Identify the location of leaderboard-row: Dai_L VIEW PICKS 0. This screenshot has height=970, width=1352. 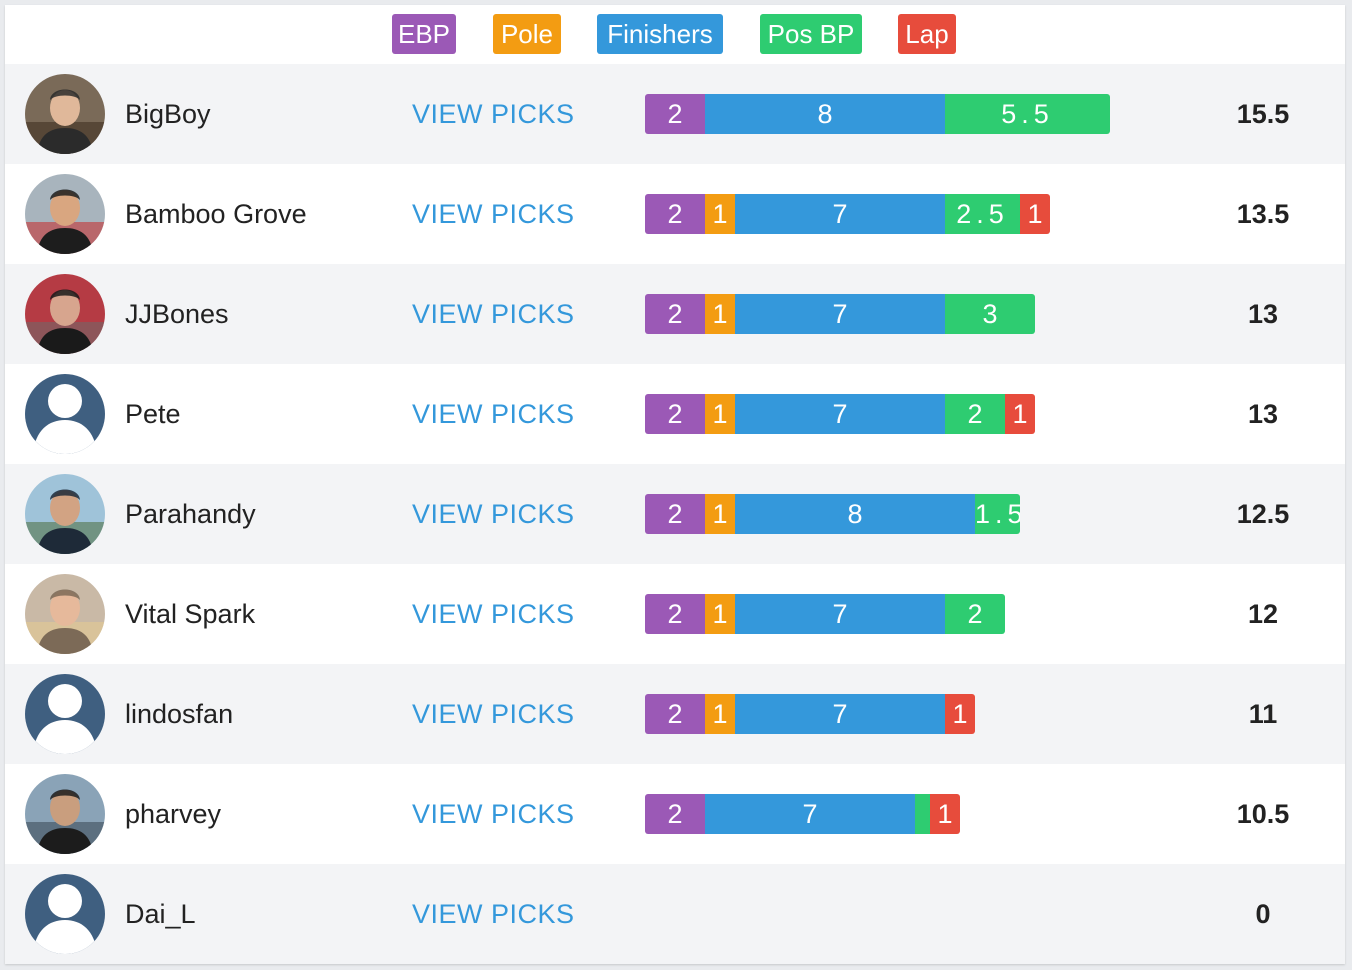
(675, 914).